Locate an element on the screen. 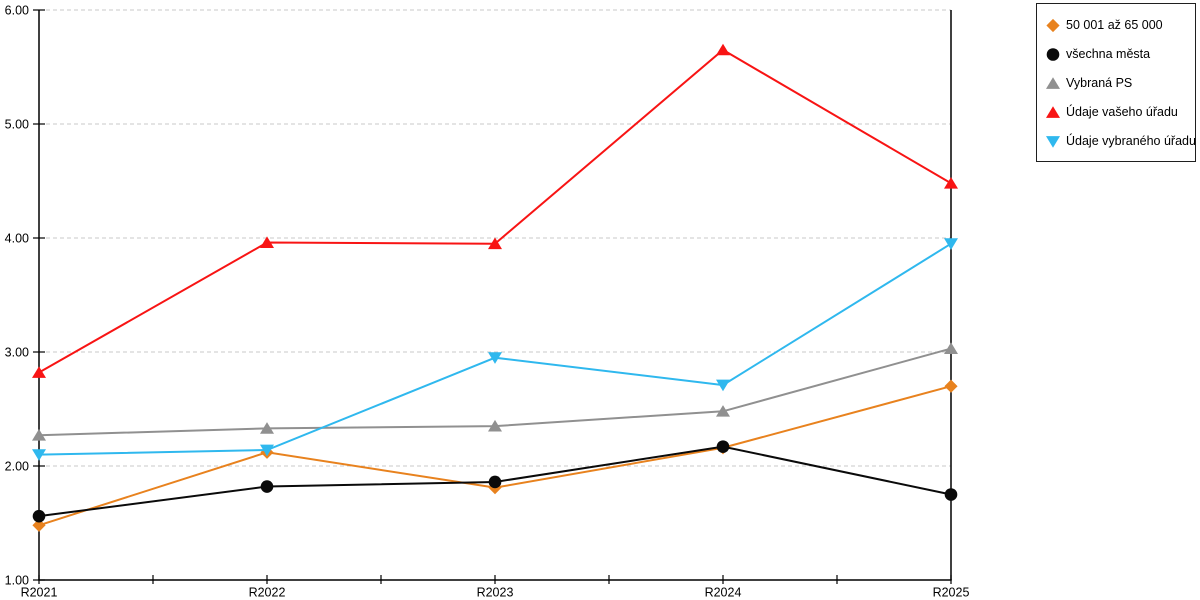 The width and height of the screenshot is (1200, 600). legend-label: Údaje vybraného úřadu is located at coordinates (1131, 140).